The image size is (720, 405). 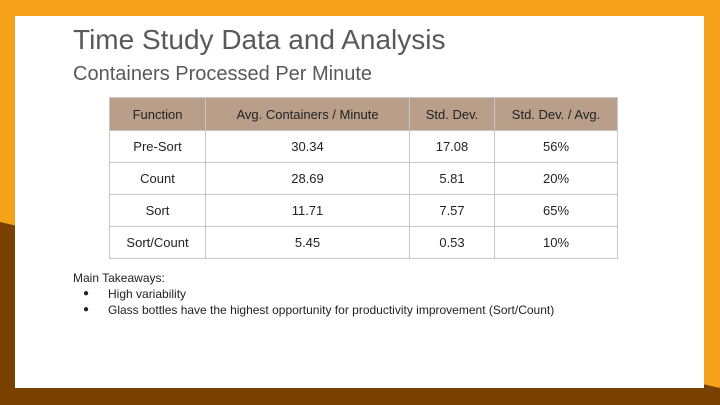 I want to click on cell-ratio: 65%, so click(x=556, y=210).